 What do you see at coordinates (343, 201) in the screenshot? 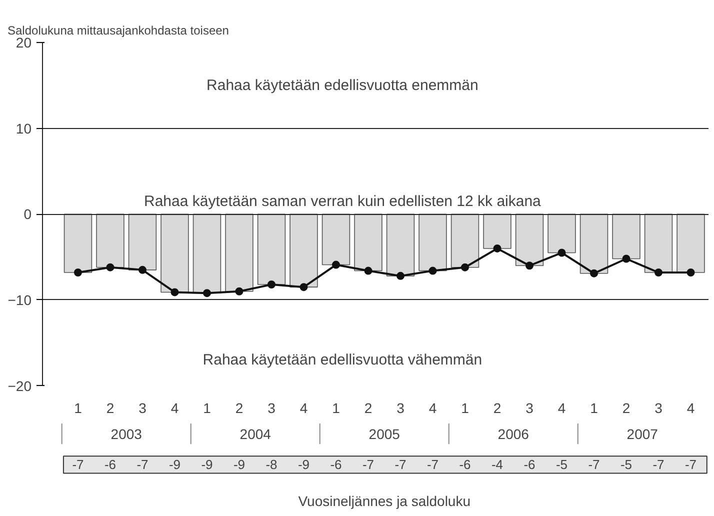
I see `annotation: Rahaa käytetään saman verran kuin edellisten 12 kk aikana` at bounding box center [343, 201].